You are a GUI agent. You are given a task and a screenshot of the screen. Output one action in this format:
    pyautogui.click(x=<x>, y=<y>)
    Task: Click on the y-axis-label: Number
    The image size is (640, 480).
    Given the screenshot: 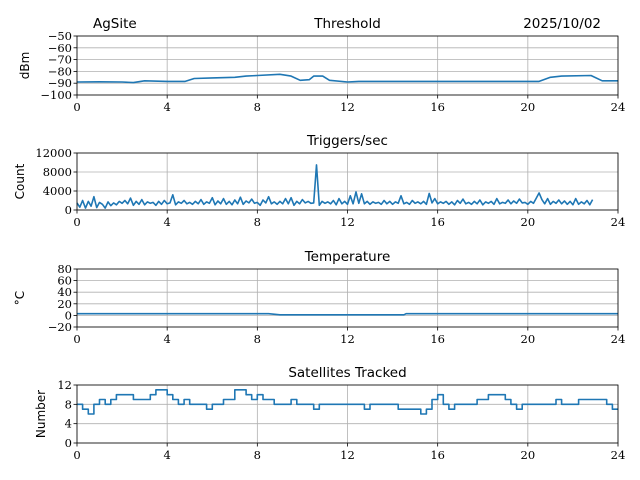 What is the action you would take?
    pyautogui.click(x=41, y=414)
    